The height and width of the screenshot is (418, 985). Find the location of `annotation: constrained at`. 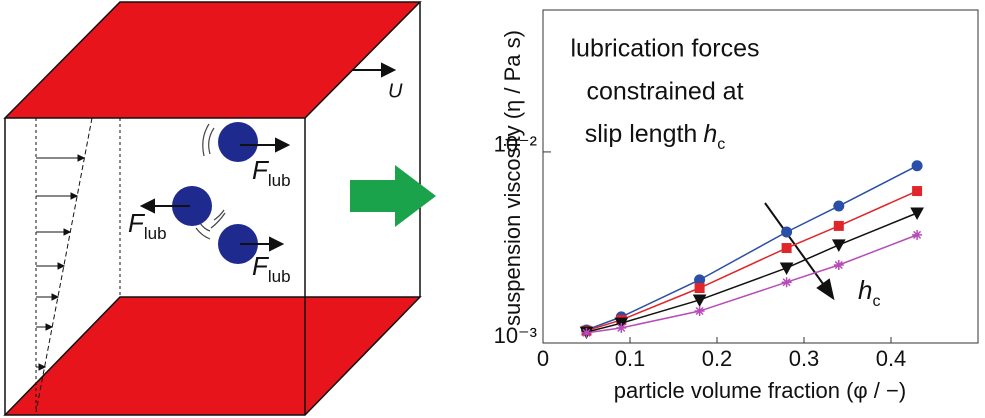

annotation: constrained at is located at coordinates (664, 92).